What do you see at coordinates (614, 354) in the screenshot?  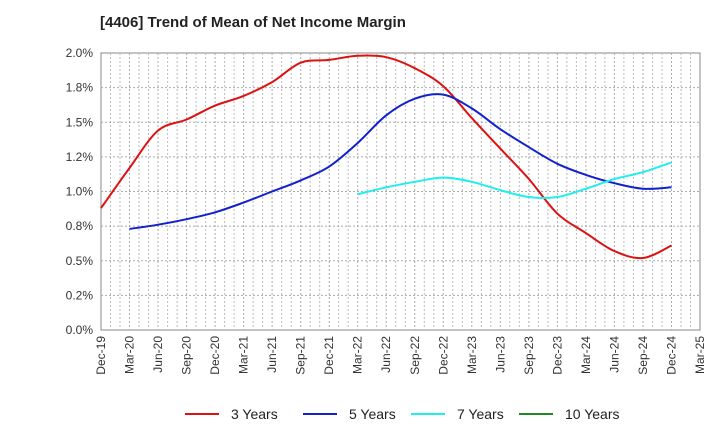 I see `x-tick-label: Jun-24` at bounding box center [614, 354].